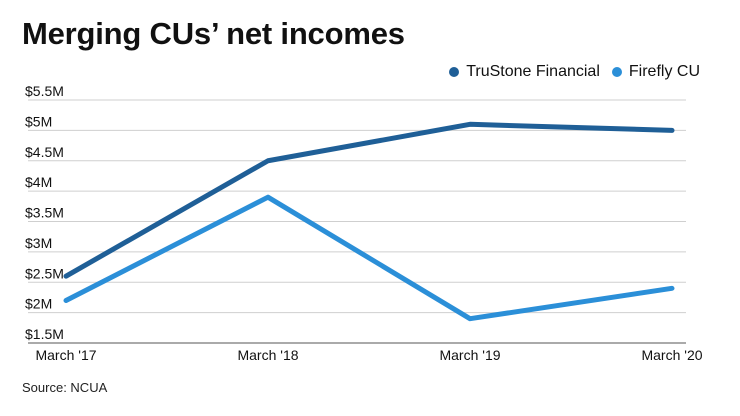 Image resolution: width=740 pixels, height=416 pixels. I want to click on legend-label-trustone: TruStone Financial, so click(533, 71).